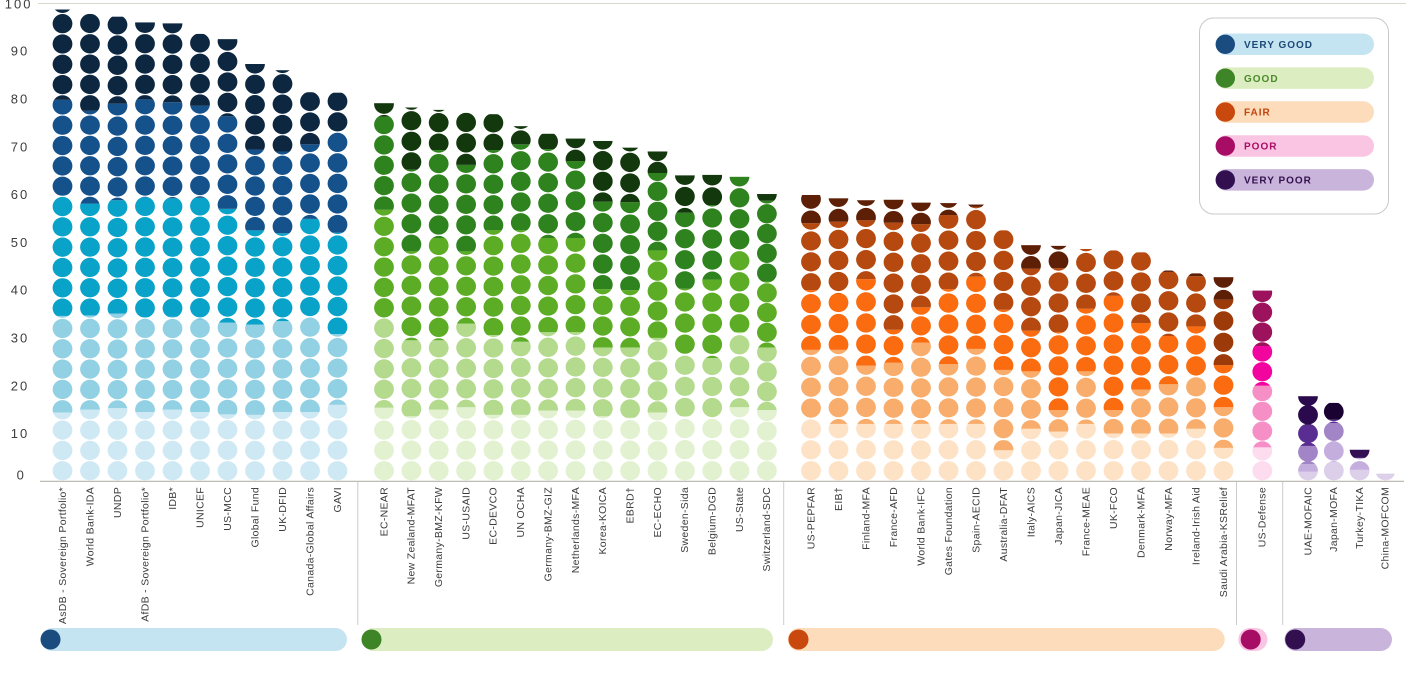 The image size is (1408, 688). What do you see at coordinates (20, 385) in the screenshot?
I see `svg-text: 20` at bounding box center [20, 385].